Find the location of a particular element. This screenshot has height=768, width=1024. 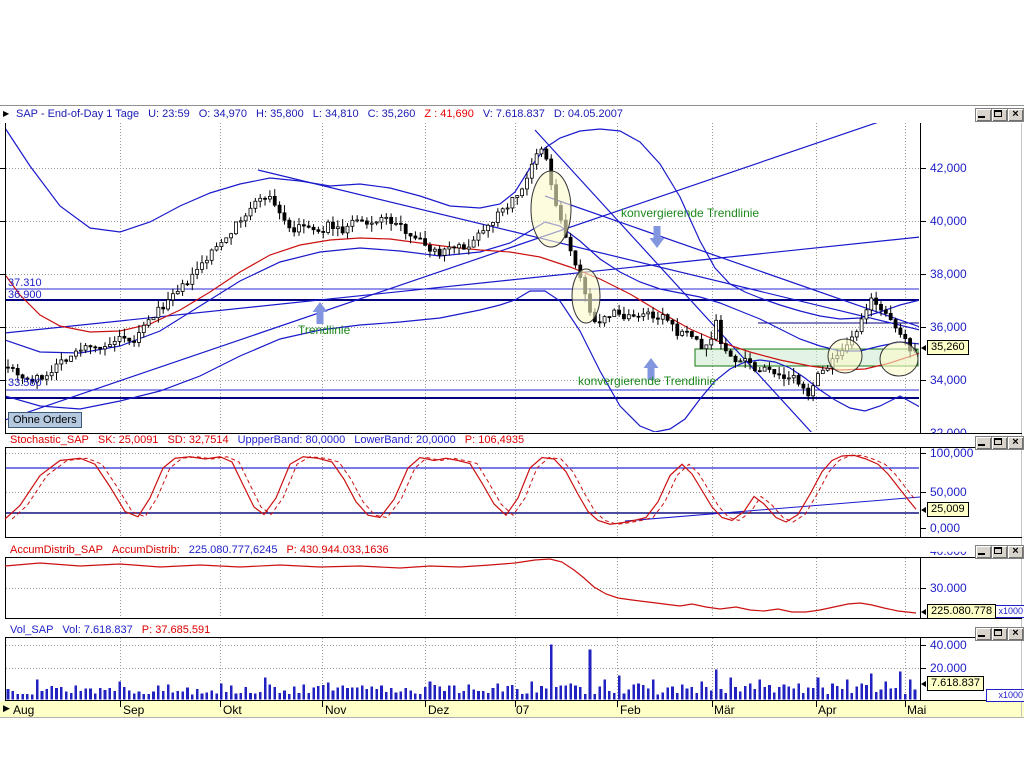

month-label-Mär: Mär is located at coordinates (724, 710).